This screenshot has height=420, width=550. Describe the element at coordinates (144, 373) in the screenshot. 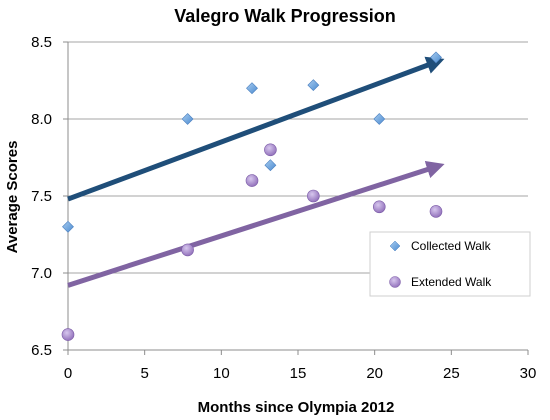

I see `x-tick-label: 5` at that location.